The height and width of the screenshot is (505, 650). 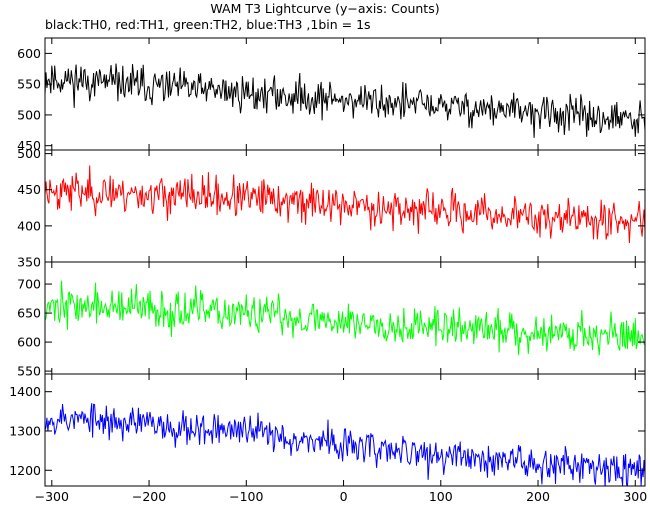 I want to click on series-line-th1, so click(x=345, y=204).